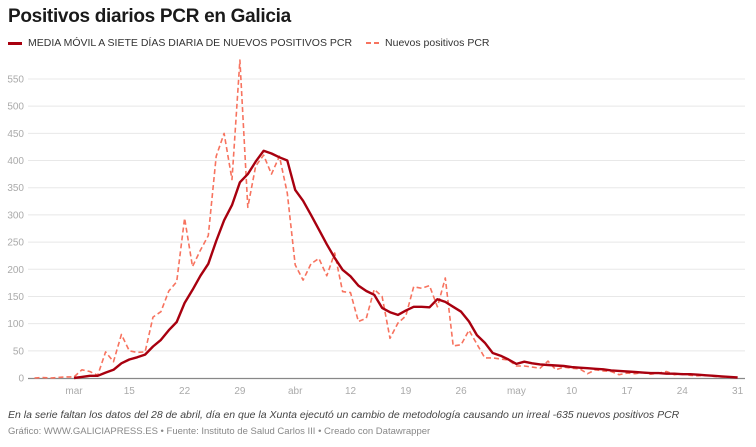 The width and height of the screenshot is (756, 447). I want to click on x-tick-label: abr, so click(295, 391).